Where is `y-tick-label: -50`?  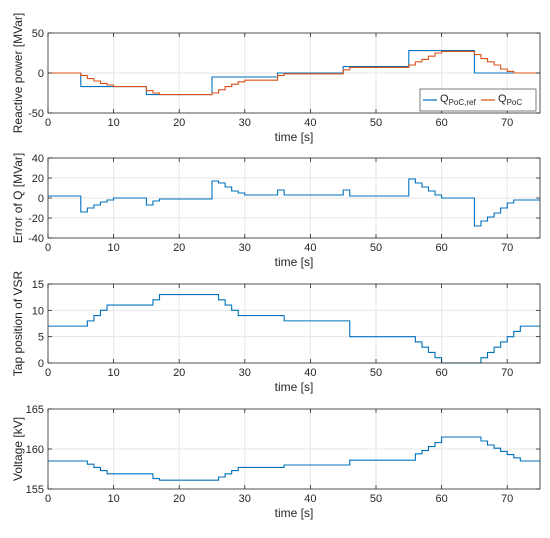 y-tick-label: -50 is located at coordinates (36, 114).